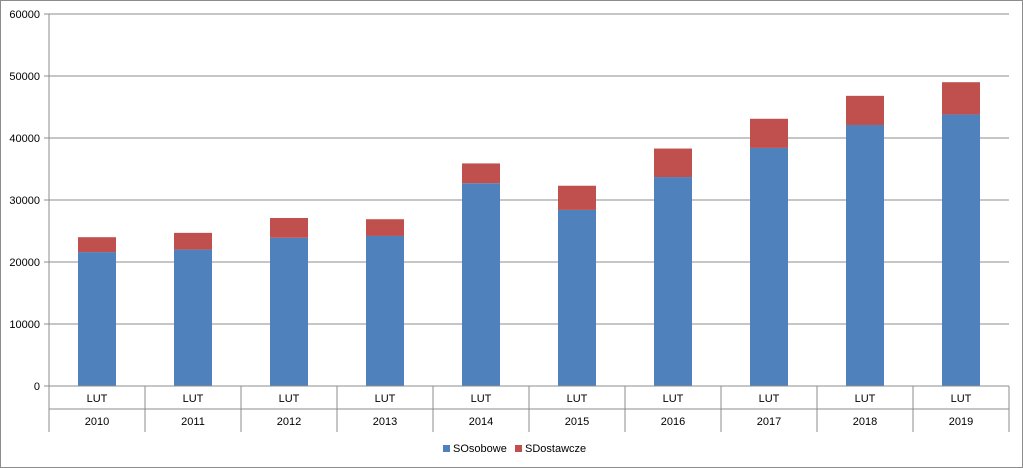 This screenshot has height=468, width=1023. What do you see at coordinates (289, 422) in the screenshot?
I see `category-year-label: 2012` at bounding box center [289, 422].